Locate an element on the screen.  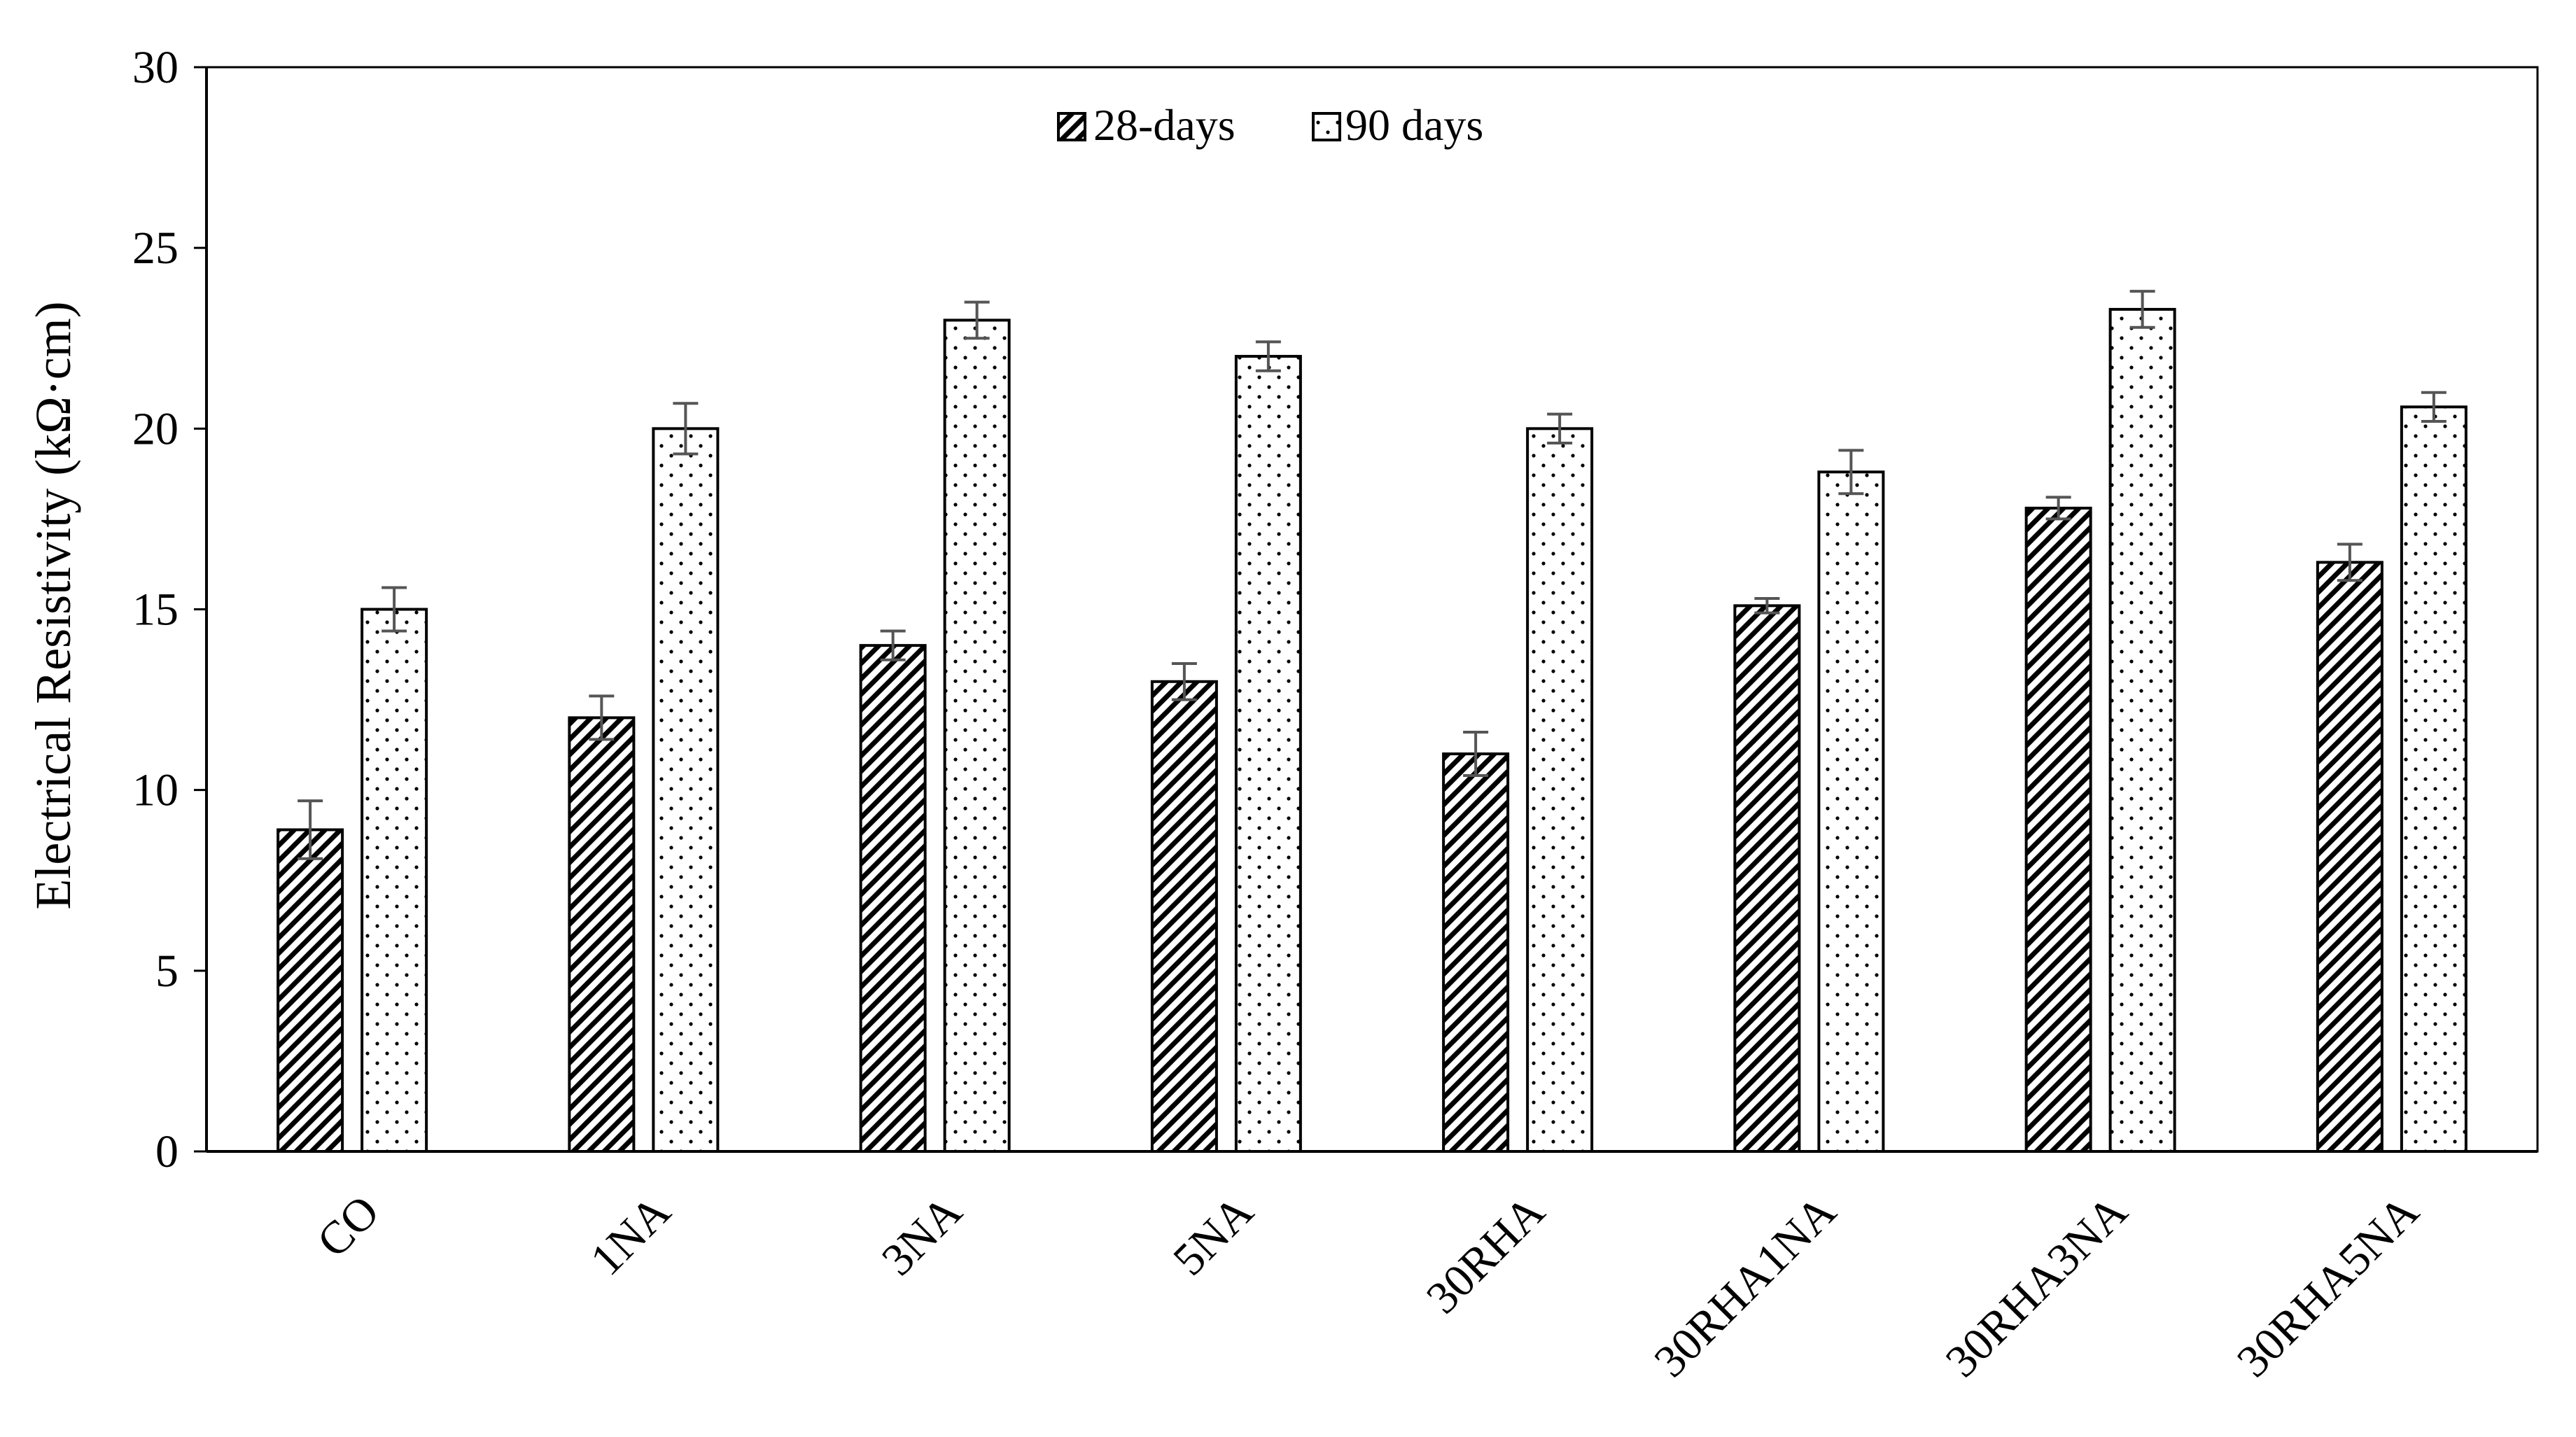
y-axis: 0 5 10 15 20 25 30 is located at coordinates (169, 609).